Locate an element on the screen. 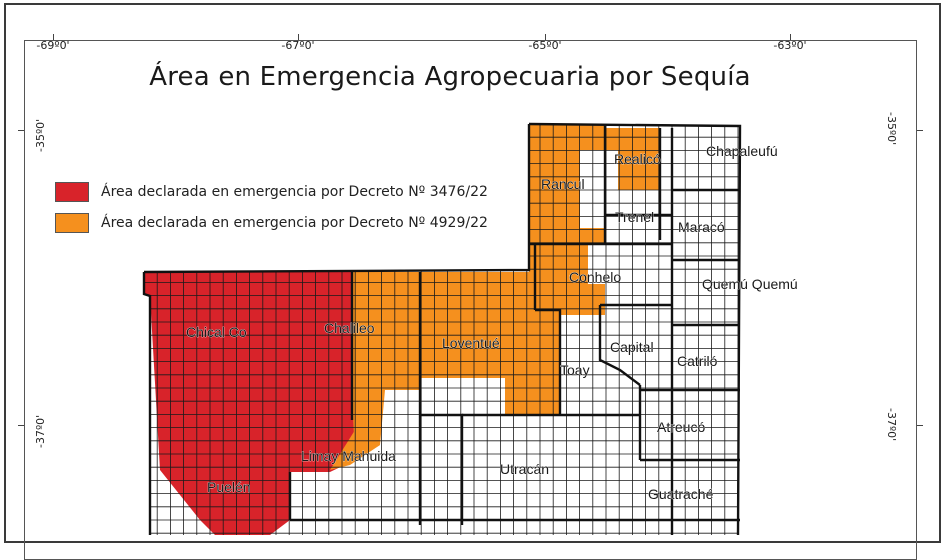 The height and width of the screenshot is (560, 948). dept-label-realic-: Realicó is located at coordinates (637, 159).